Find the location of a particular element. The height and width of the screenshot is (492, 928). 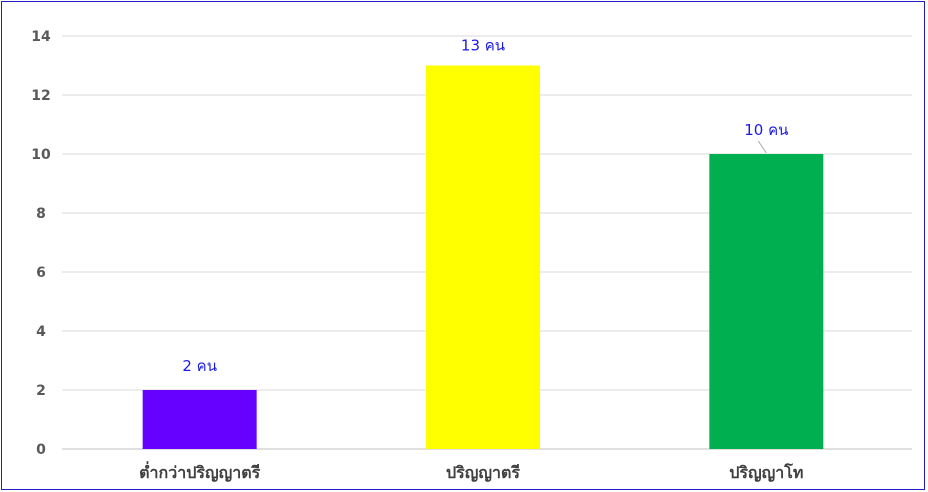

data-label: 10 คน is located at coordinates (766, 130).